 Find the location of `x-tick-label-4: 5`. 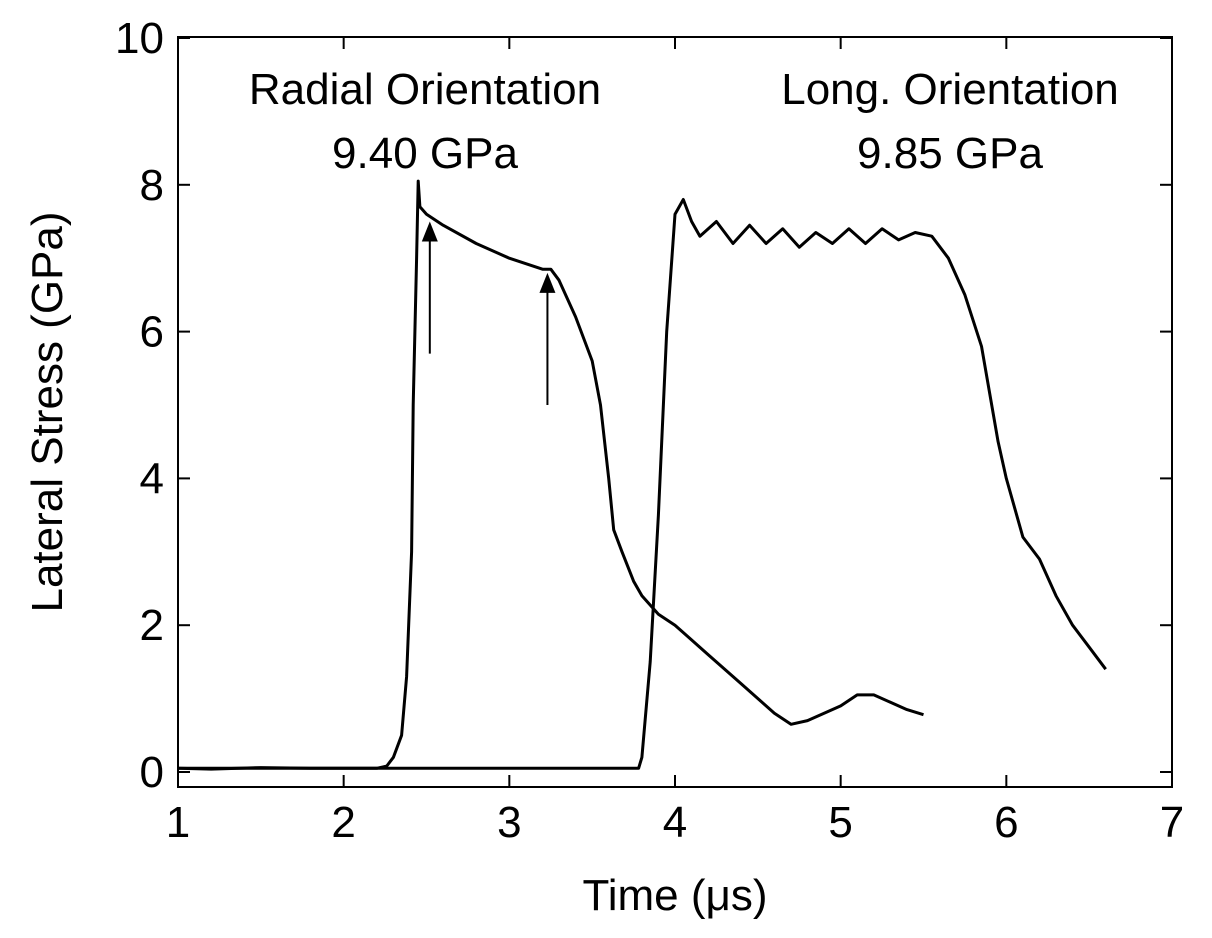

x-tick-label-4: 5 is located at coordinates (840, 822).